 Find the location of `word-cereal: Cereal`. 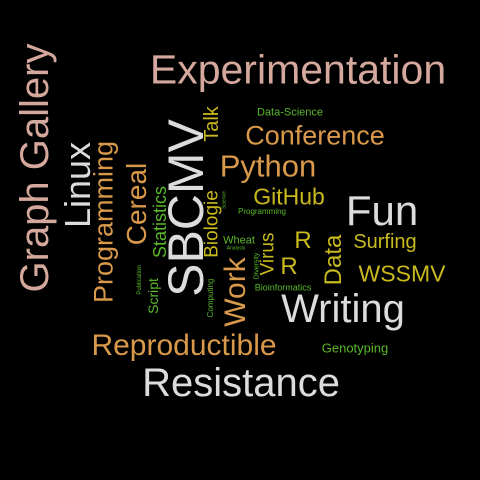

word-cereal: Cereal is located at coordinates (136, 204).